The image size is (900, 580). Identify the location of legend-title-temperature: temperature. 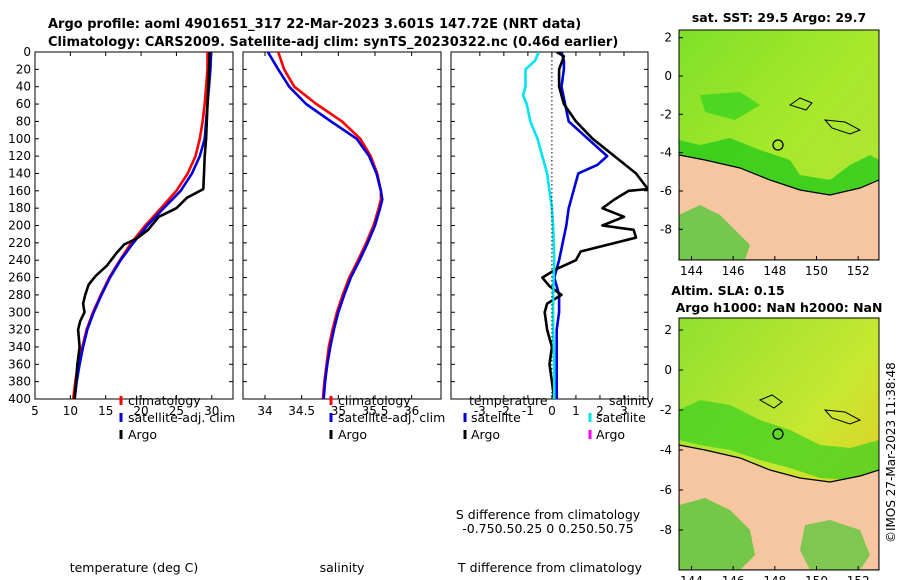
(508, 400).